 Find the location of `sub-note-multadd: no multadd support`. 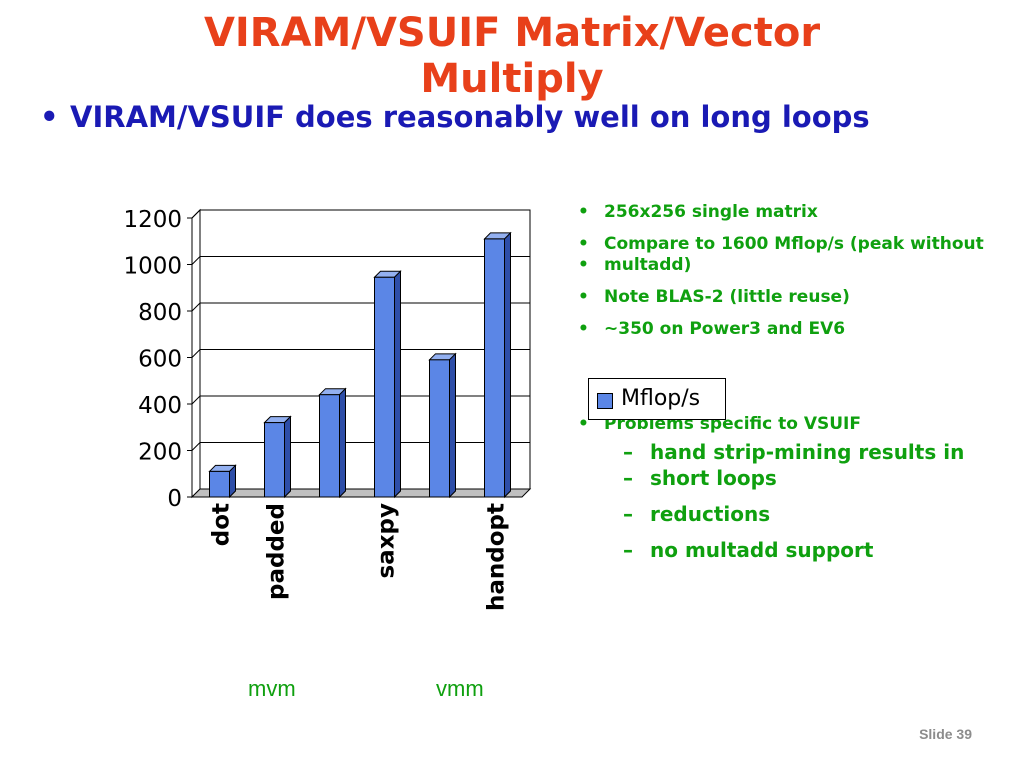

sub-note-multadd: no multadd support is located at coordinates (800, 550).